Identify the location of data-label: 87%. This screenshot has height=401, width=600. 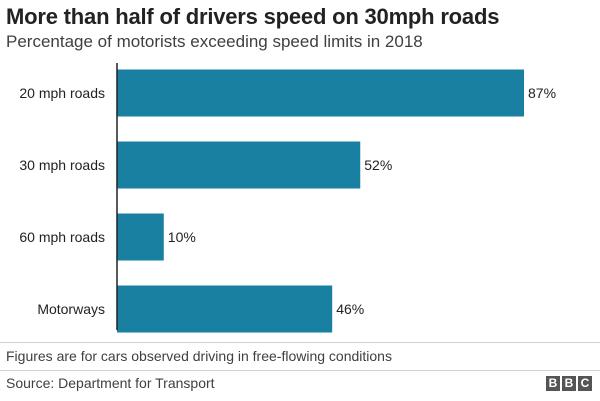
(542, 93).